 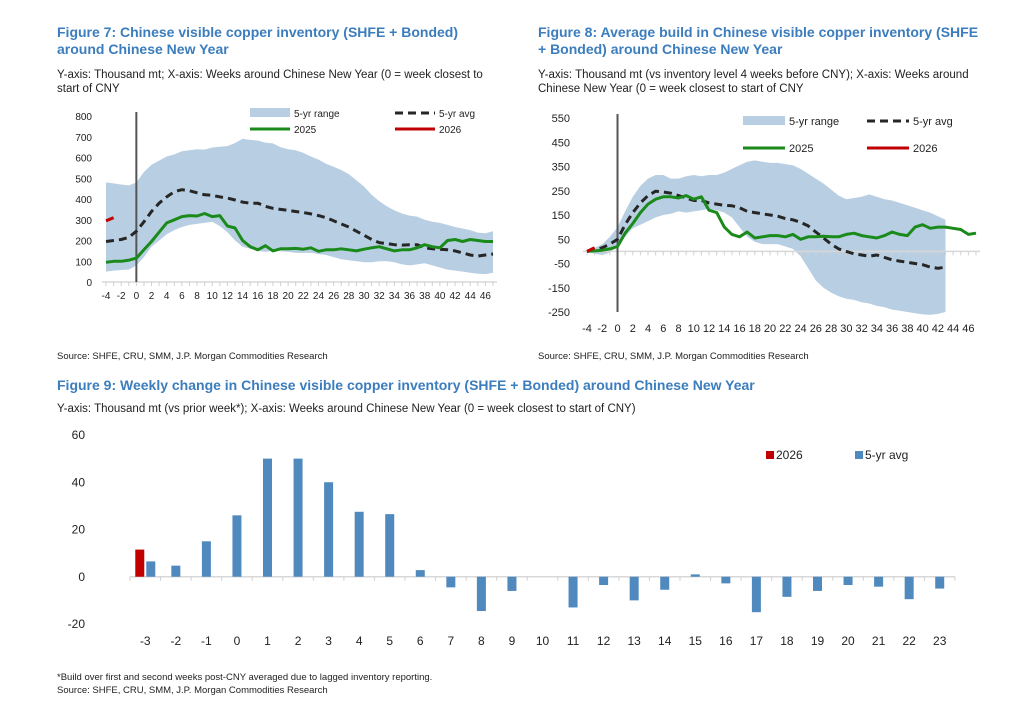 I want to click on x-tick-label: 24, so click(x=319, y=296).